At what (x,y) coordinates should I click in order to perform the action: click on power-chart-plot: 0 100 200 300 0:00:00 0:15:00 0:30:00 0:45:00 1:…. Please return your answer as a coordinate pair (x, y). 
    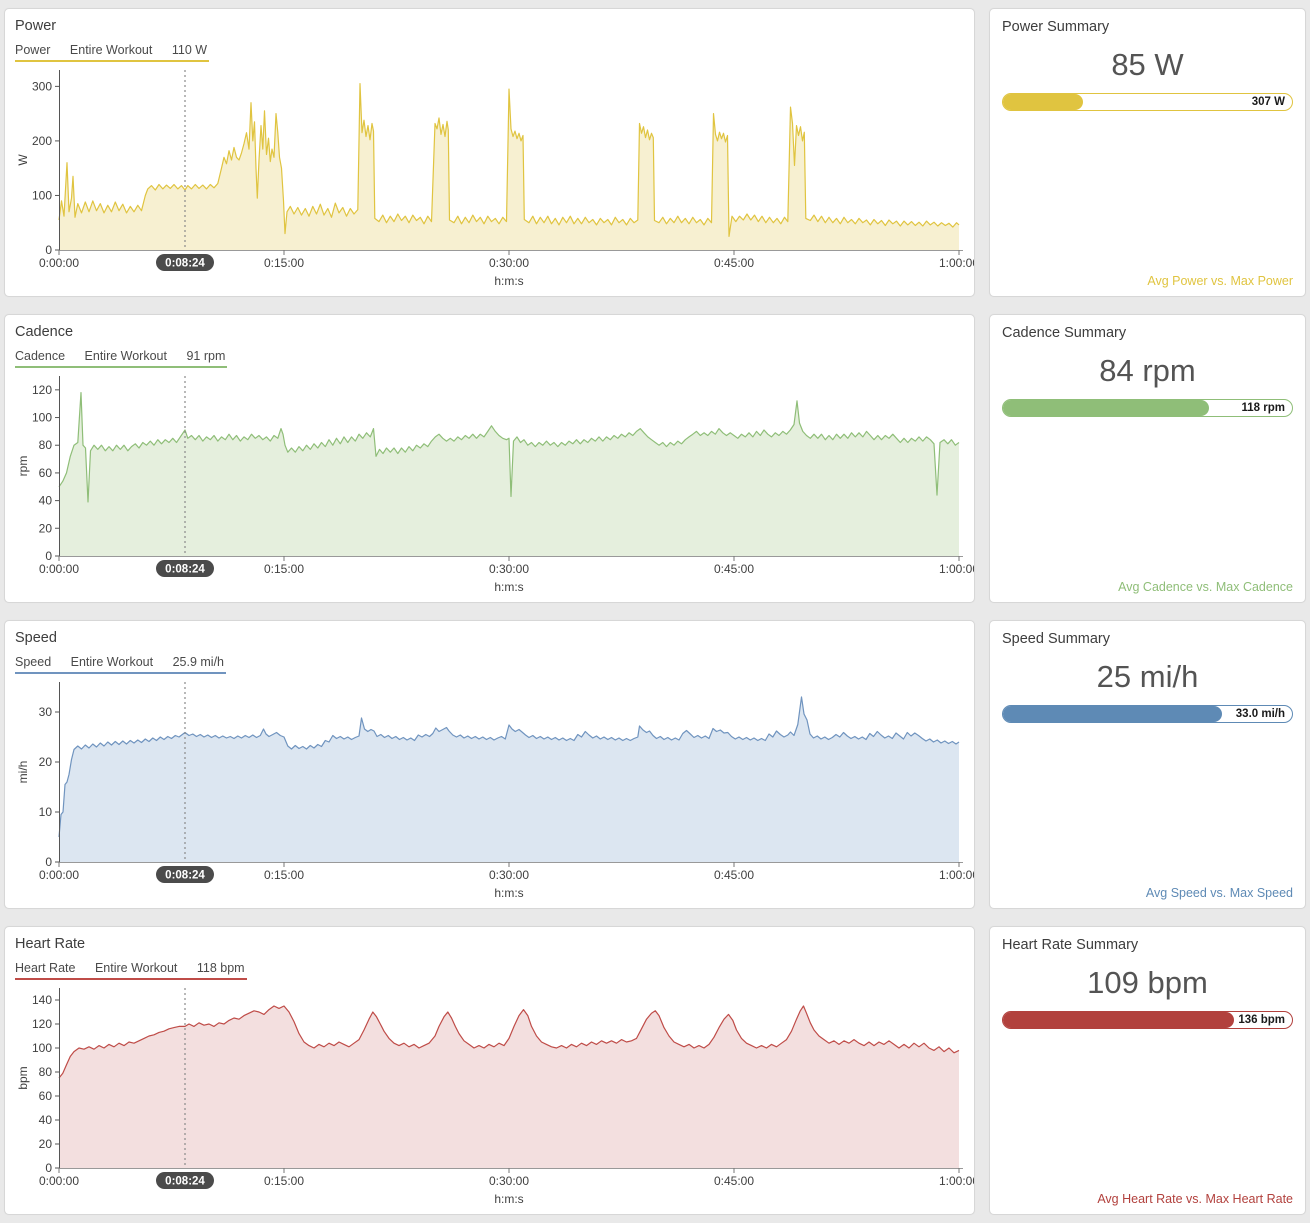
    Looking at the image, I should click on (494, 177).